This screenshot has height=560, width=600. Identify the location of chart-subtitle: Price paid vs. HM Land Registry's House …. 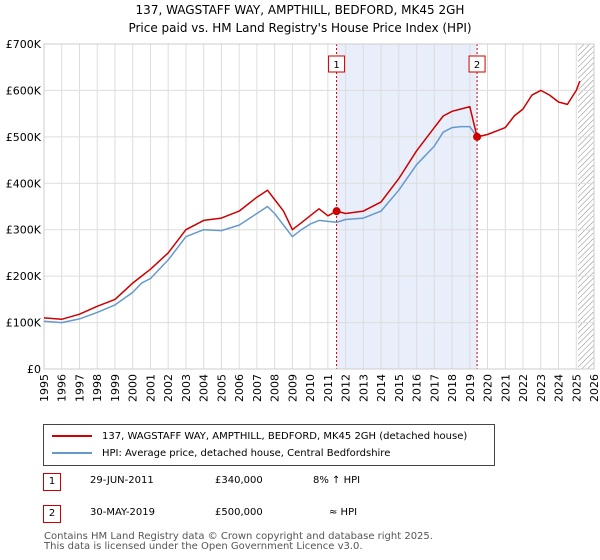
(300, 28).